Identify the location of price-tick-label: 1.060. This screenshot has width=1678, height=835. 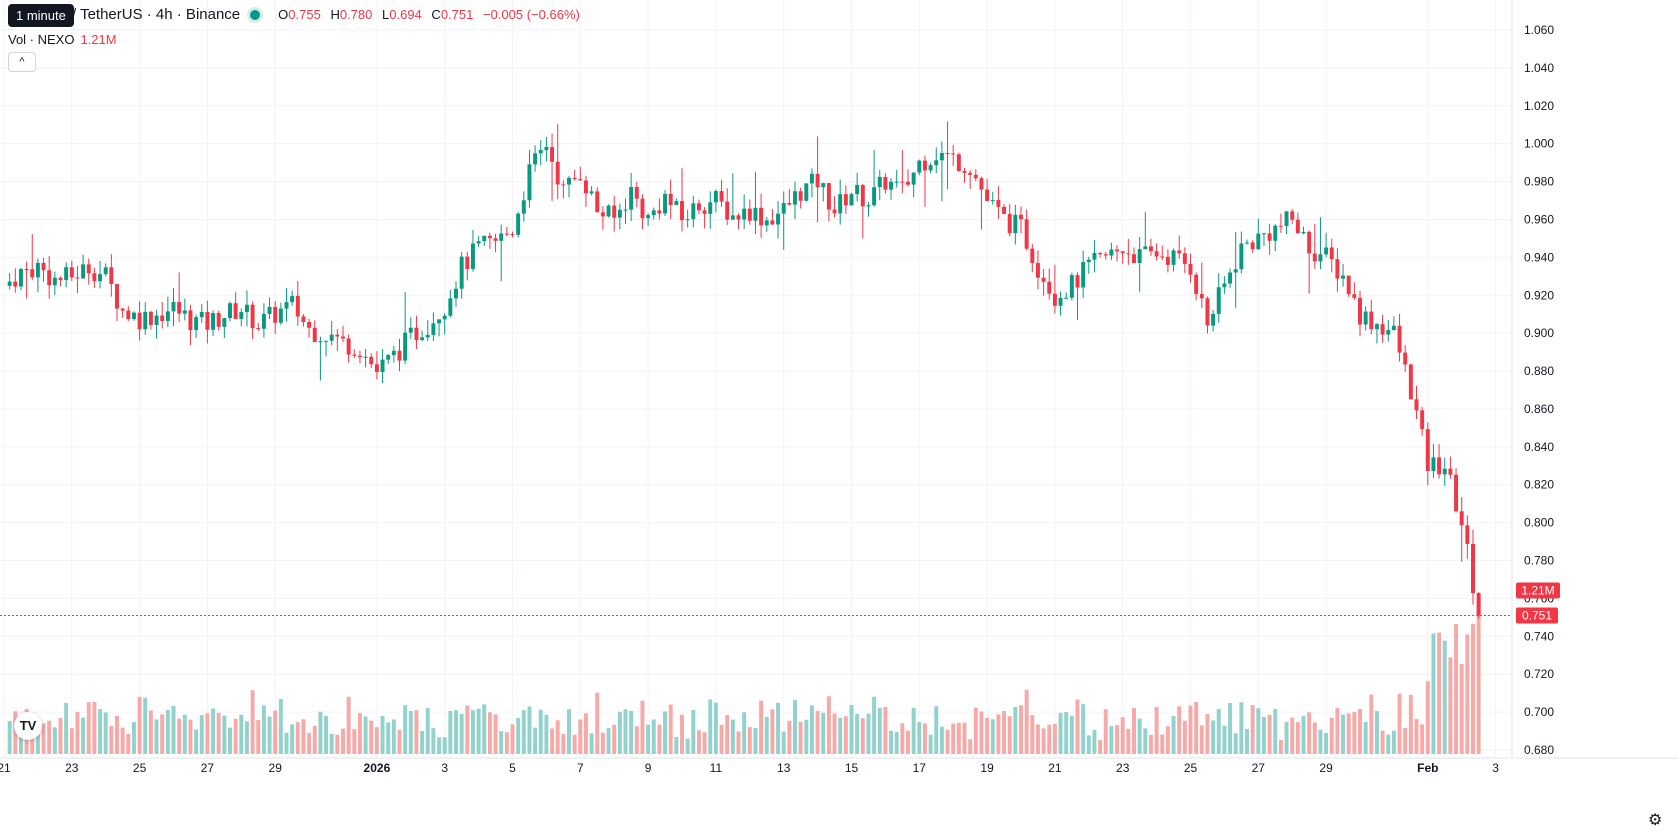
(1539, 30).